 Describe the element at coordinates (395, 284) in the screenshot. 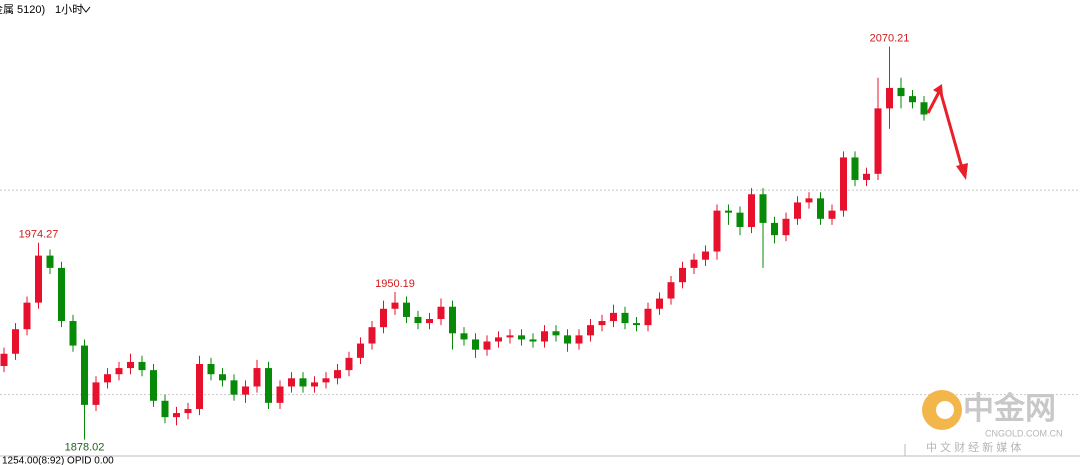

I see `price-annotation: 1950.19` at that location.